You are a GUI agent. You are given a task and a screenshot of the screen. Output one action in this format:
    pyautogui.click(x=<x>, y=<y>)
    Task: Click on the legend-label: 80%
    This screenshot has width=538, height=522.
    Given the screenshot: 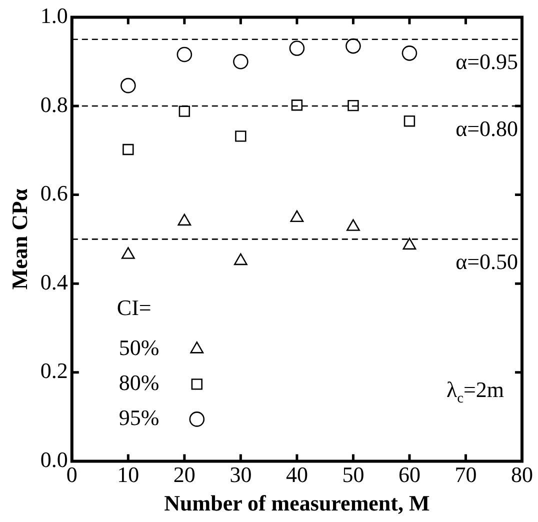 What is the action you would take?
    pyautogui.click(x=139, y=382)
    